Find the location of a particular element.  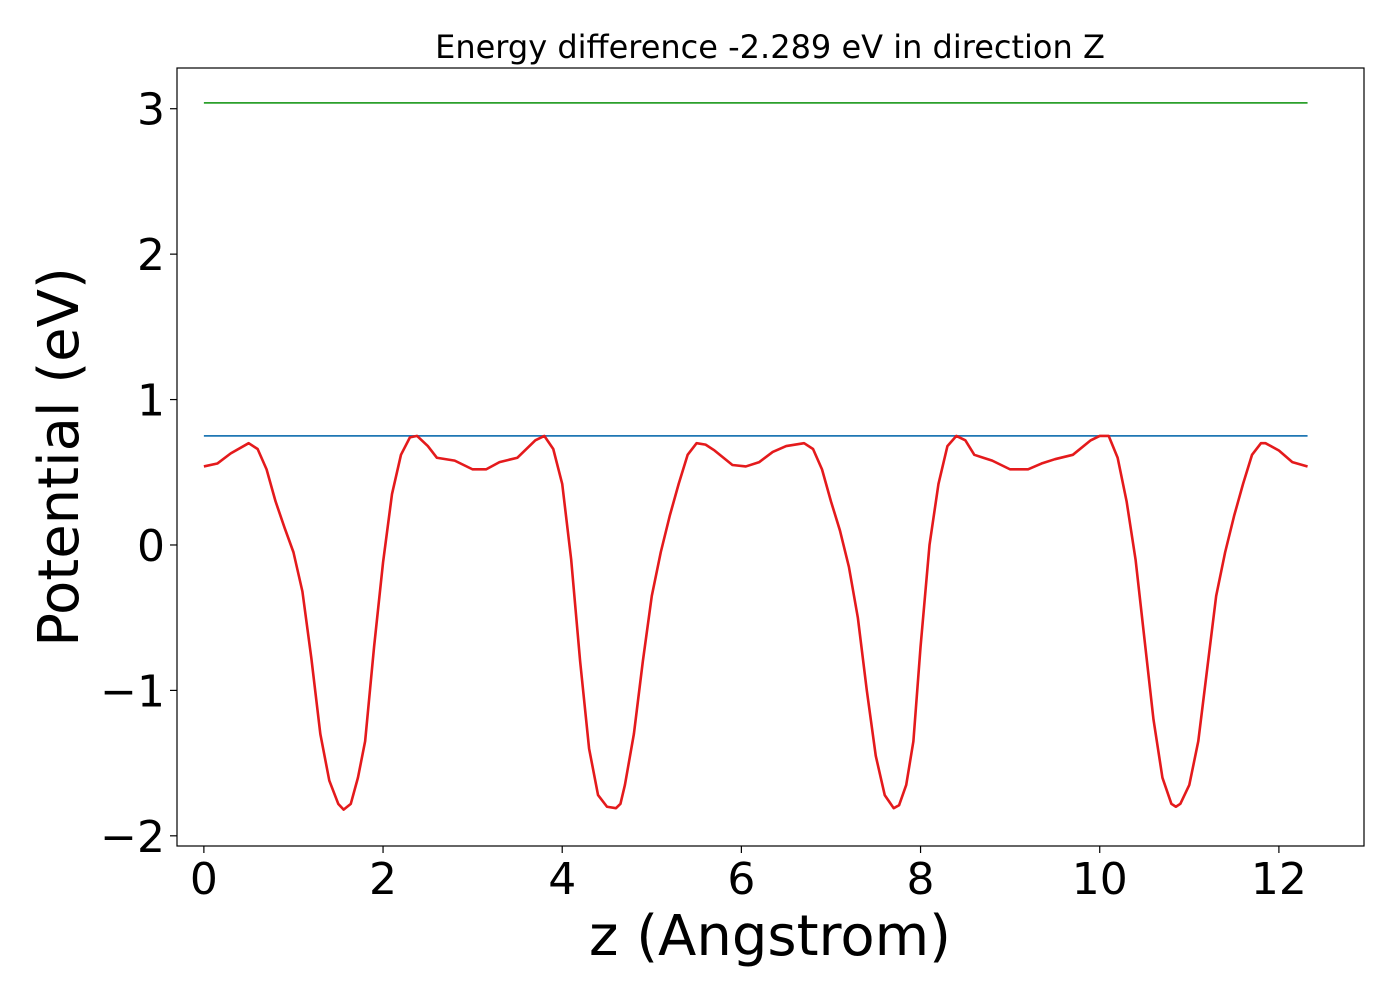

y-axis: −2 −1 0 1 2 3 is located at coordinates (138, 474).